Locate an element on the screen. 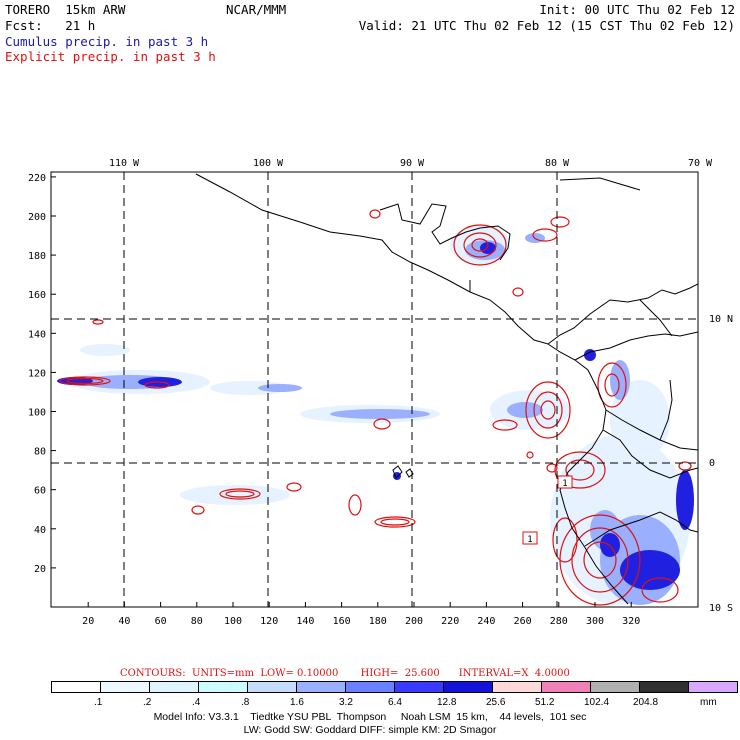 Image resolution: width=740 pixels, height=740 pixels. y-tick-label: 200 is located at coordinates (37, 217).